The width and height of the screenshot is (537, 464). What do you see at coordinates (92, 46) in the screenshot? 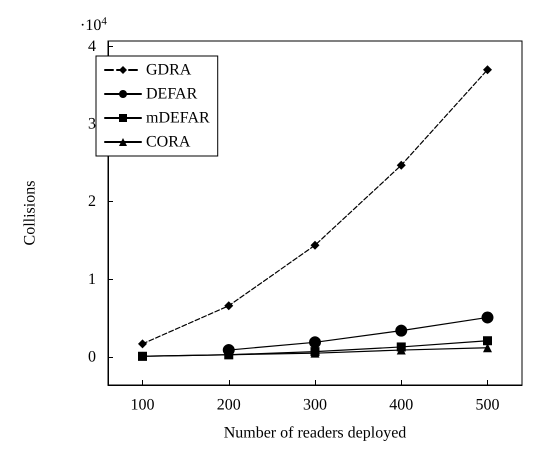
I see `y-tick-label: 4` at bounding box center [92, 46].